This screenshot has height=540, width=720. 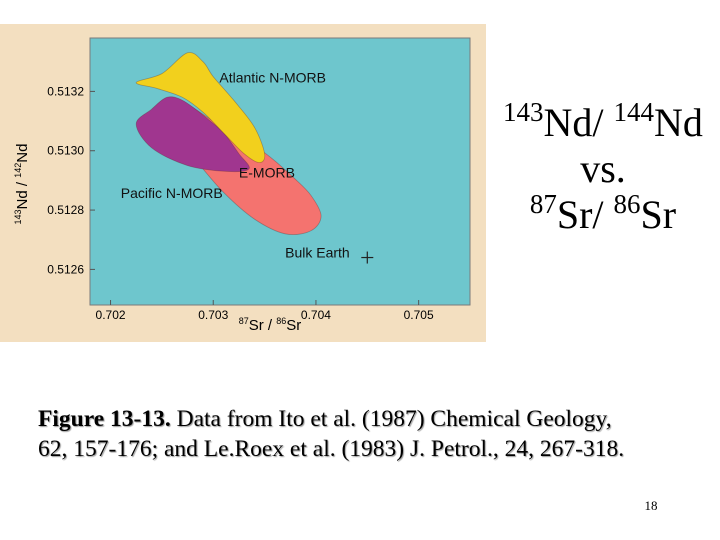 I want to click on slide-title: 143Nd/ 144Nd vs. 87Sr/ 86Sr, so click(x=603, y=167).